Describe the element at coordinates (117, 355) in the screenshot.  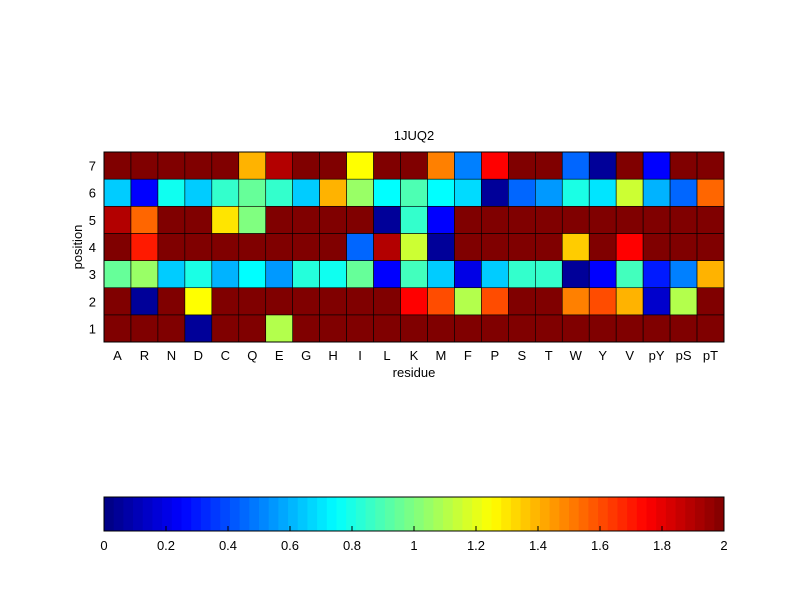
I see `x-tick-label: A` at that location.